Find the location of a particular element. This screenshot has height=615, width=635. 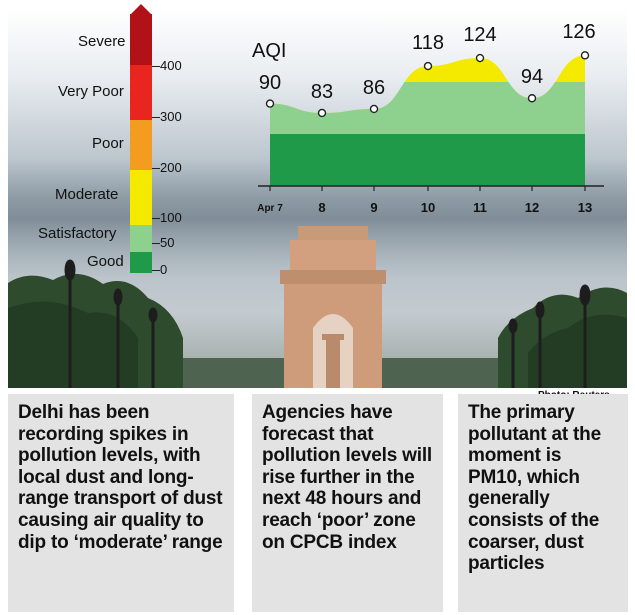

aqi-value-label: 118 is located at coordinates (428, 43).